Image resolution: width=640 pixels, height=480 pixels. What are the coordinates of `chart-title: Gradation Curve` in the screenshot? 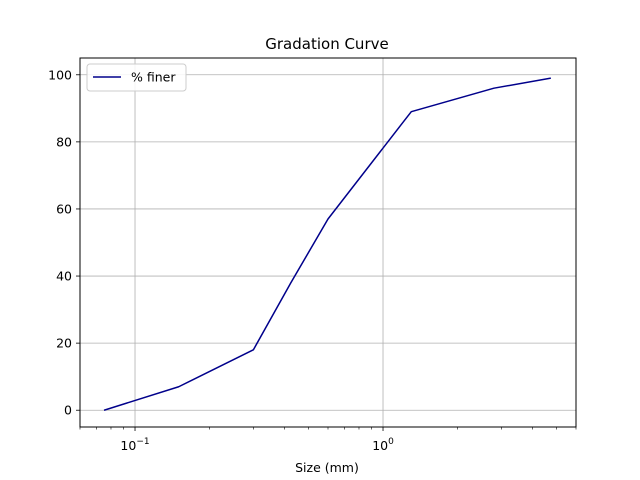 It's located at (326, 44).